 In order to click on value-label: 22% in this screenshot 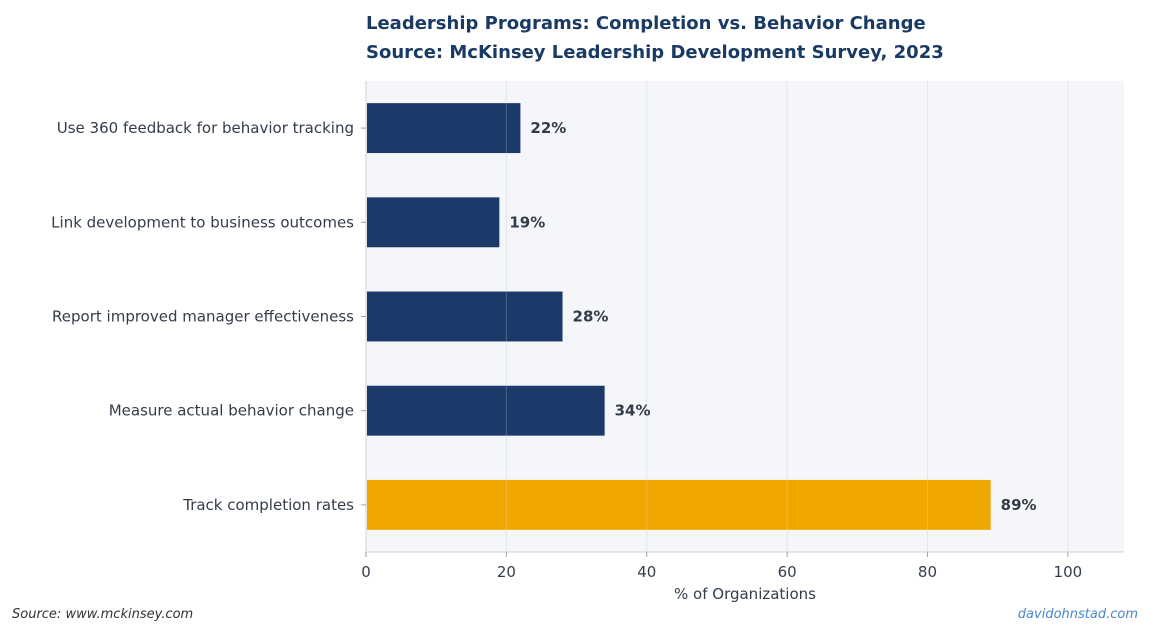, I will do `click(548, 128)`.